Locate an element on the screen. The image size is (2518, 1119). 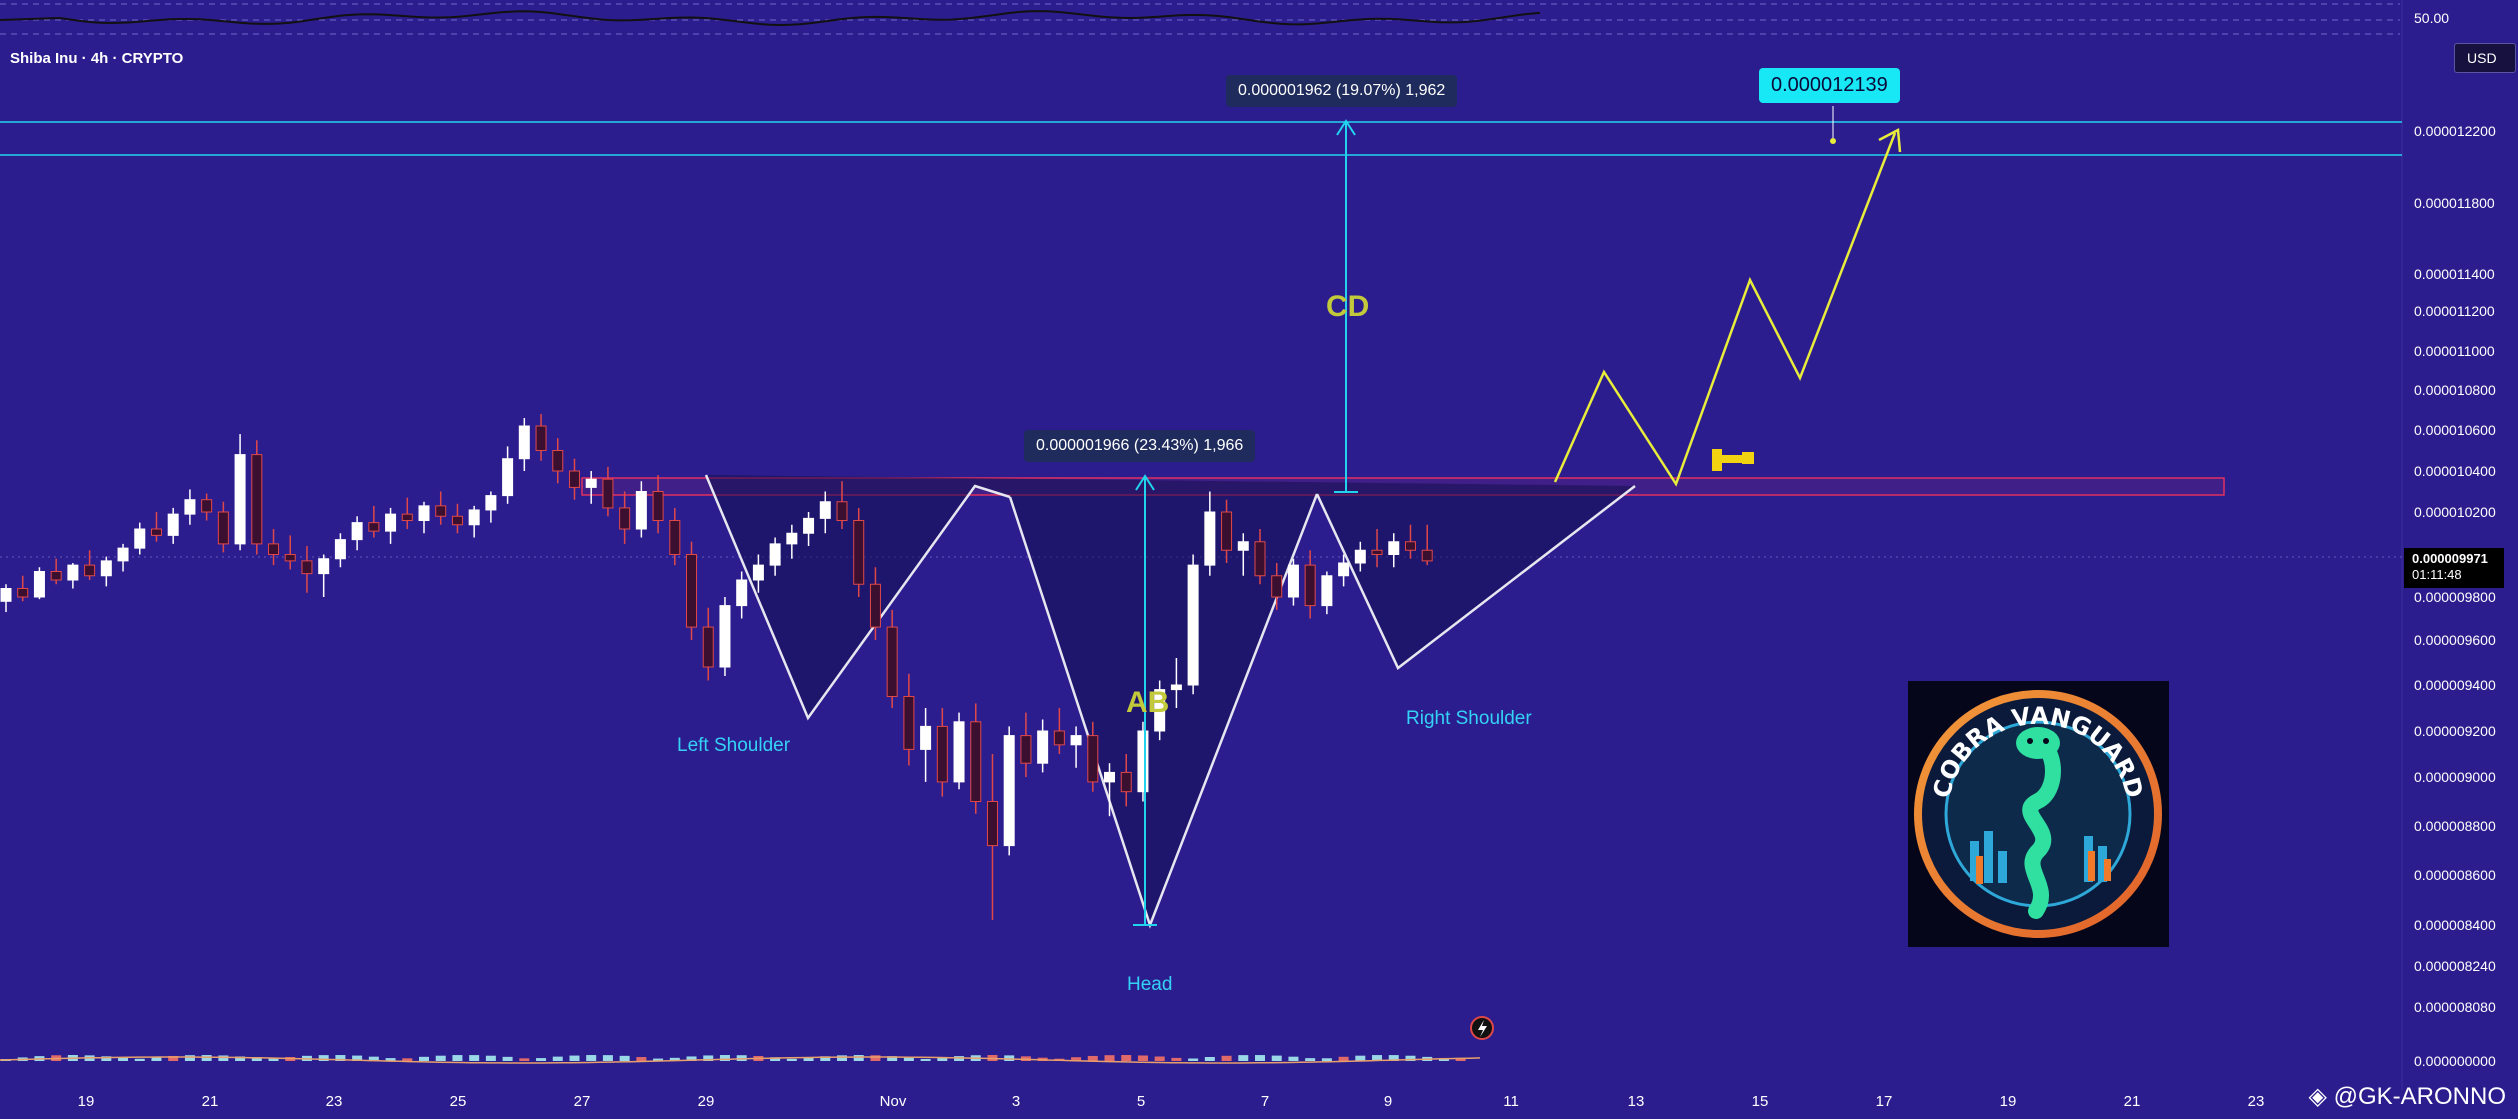
measure-ab-tooltip: 0.000001966 (23.43%) 1,966 is located at coordinates (1140, 446).